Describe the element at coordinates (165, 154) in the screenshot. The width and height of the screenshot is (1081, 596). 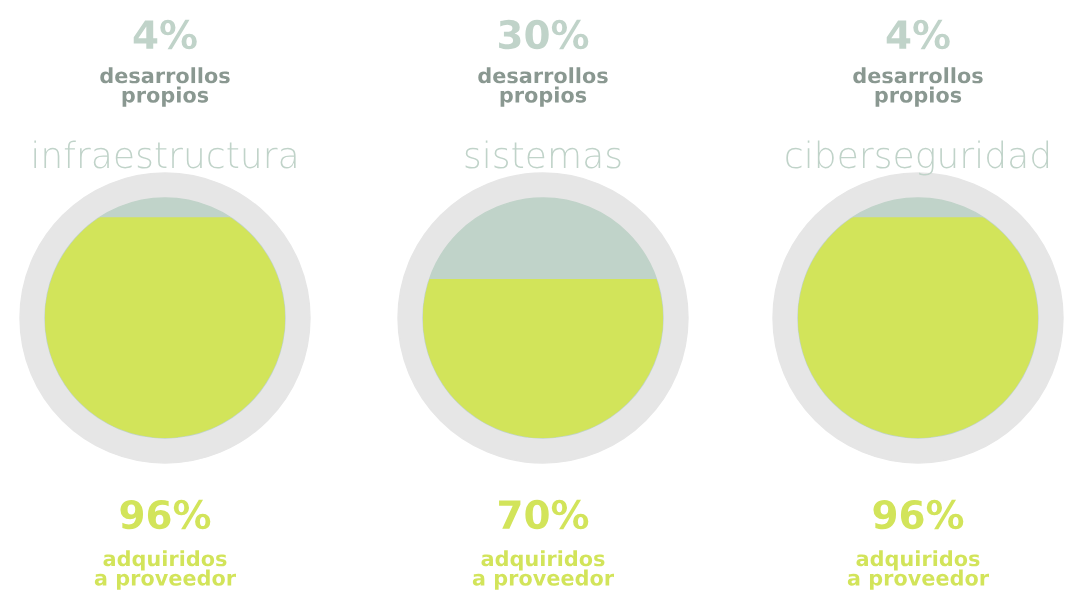
I see `text: infraestructura` at that location.